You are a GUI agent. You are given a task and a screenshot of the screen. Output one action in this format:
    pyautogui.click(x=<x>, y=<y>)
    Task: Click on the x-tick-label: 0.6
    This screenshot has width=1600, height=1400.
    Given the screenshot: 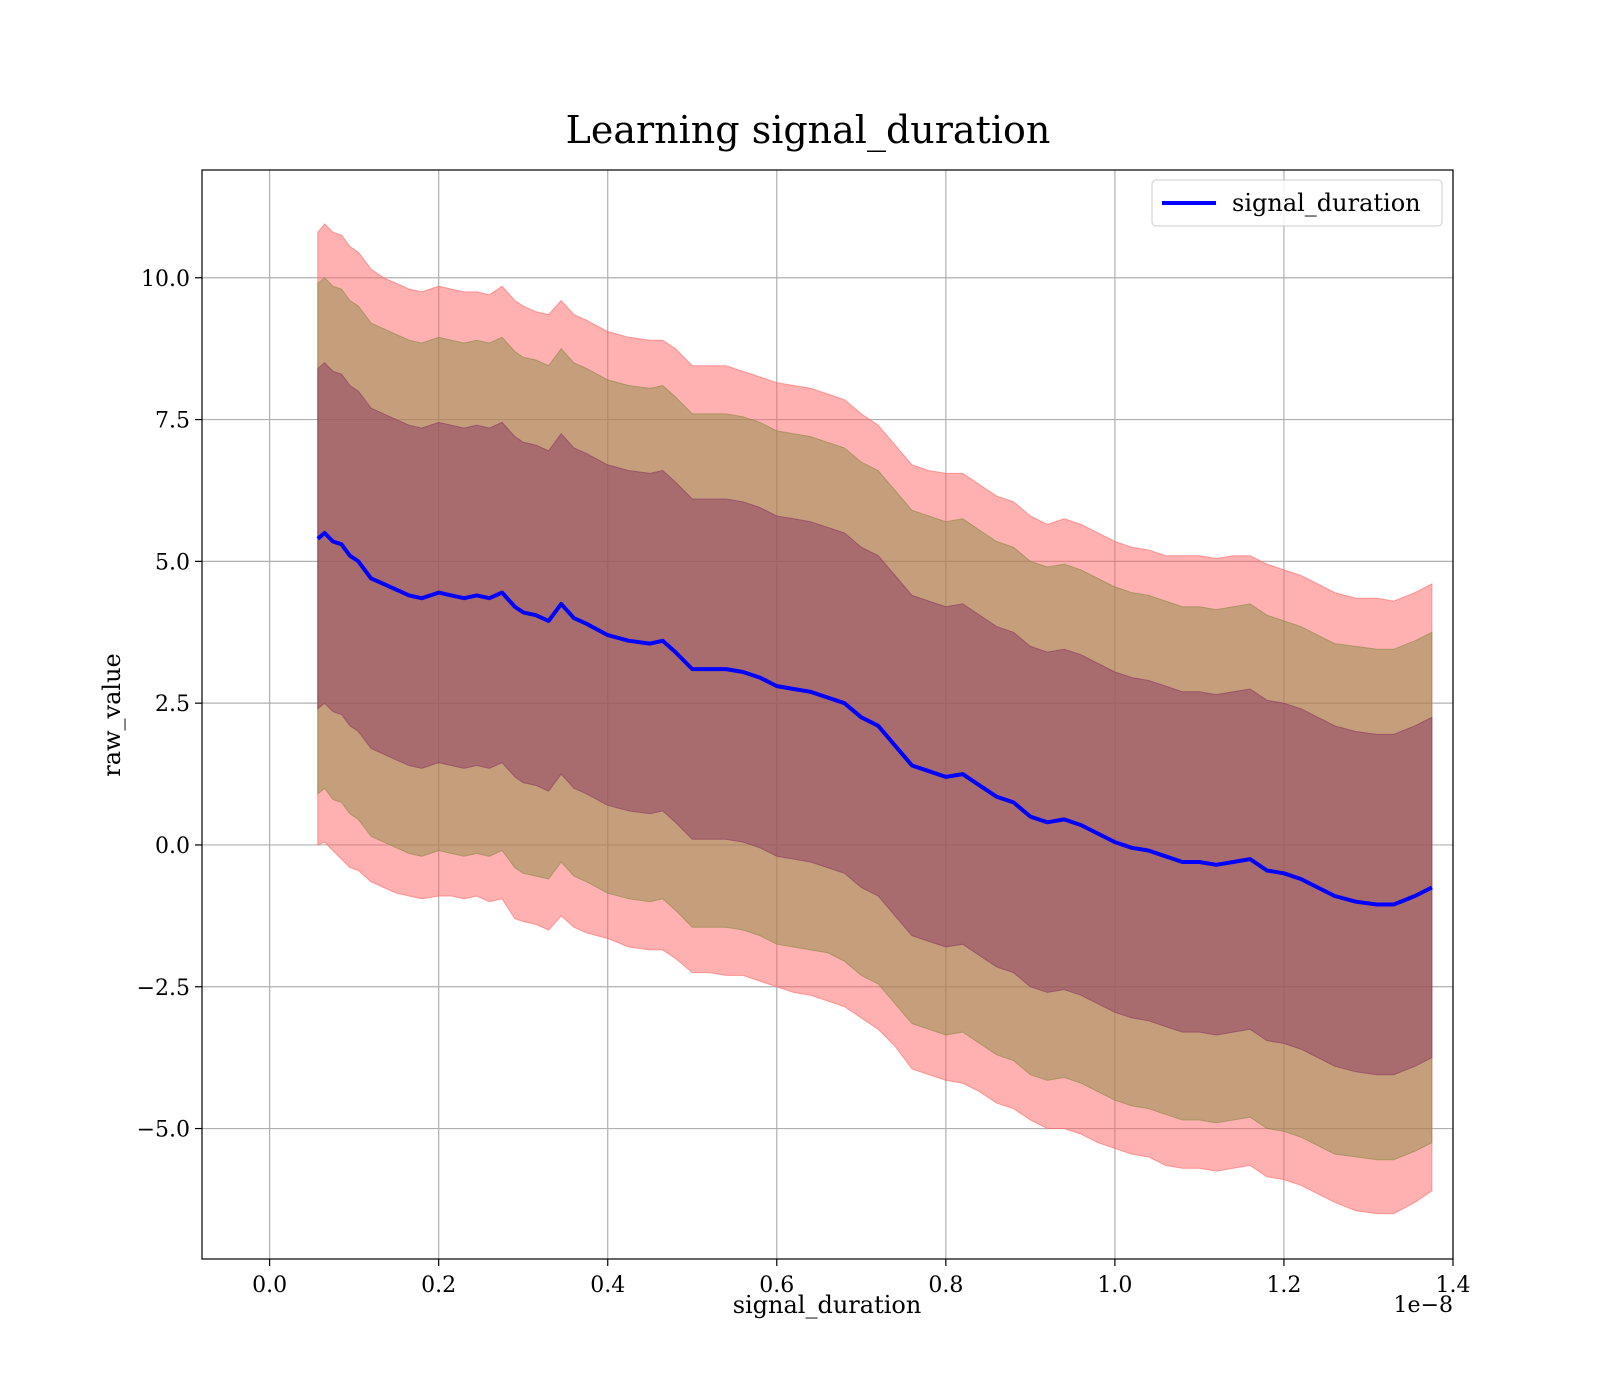 What is the action you would take?
    pyautogui.click(x=776, y=1285)
    